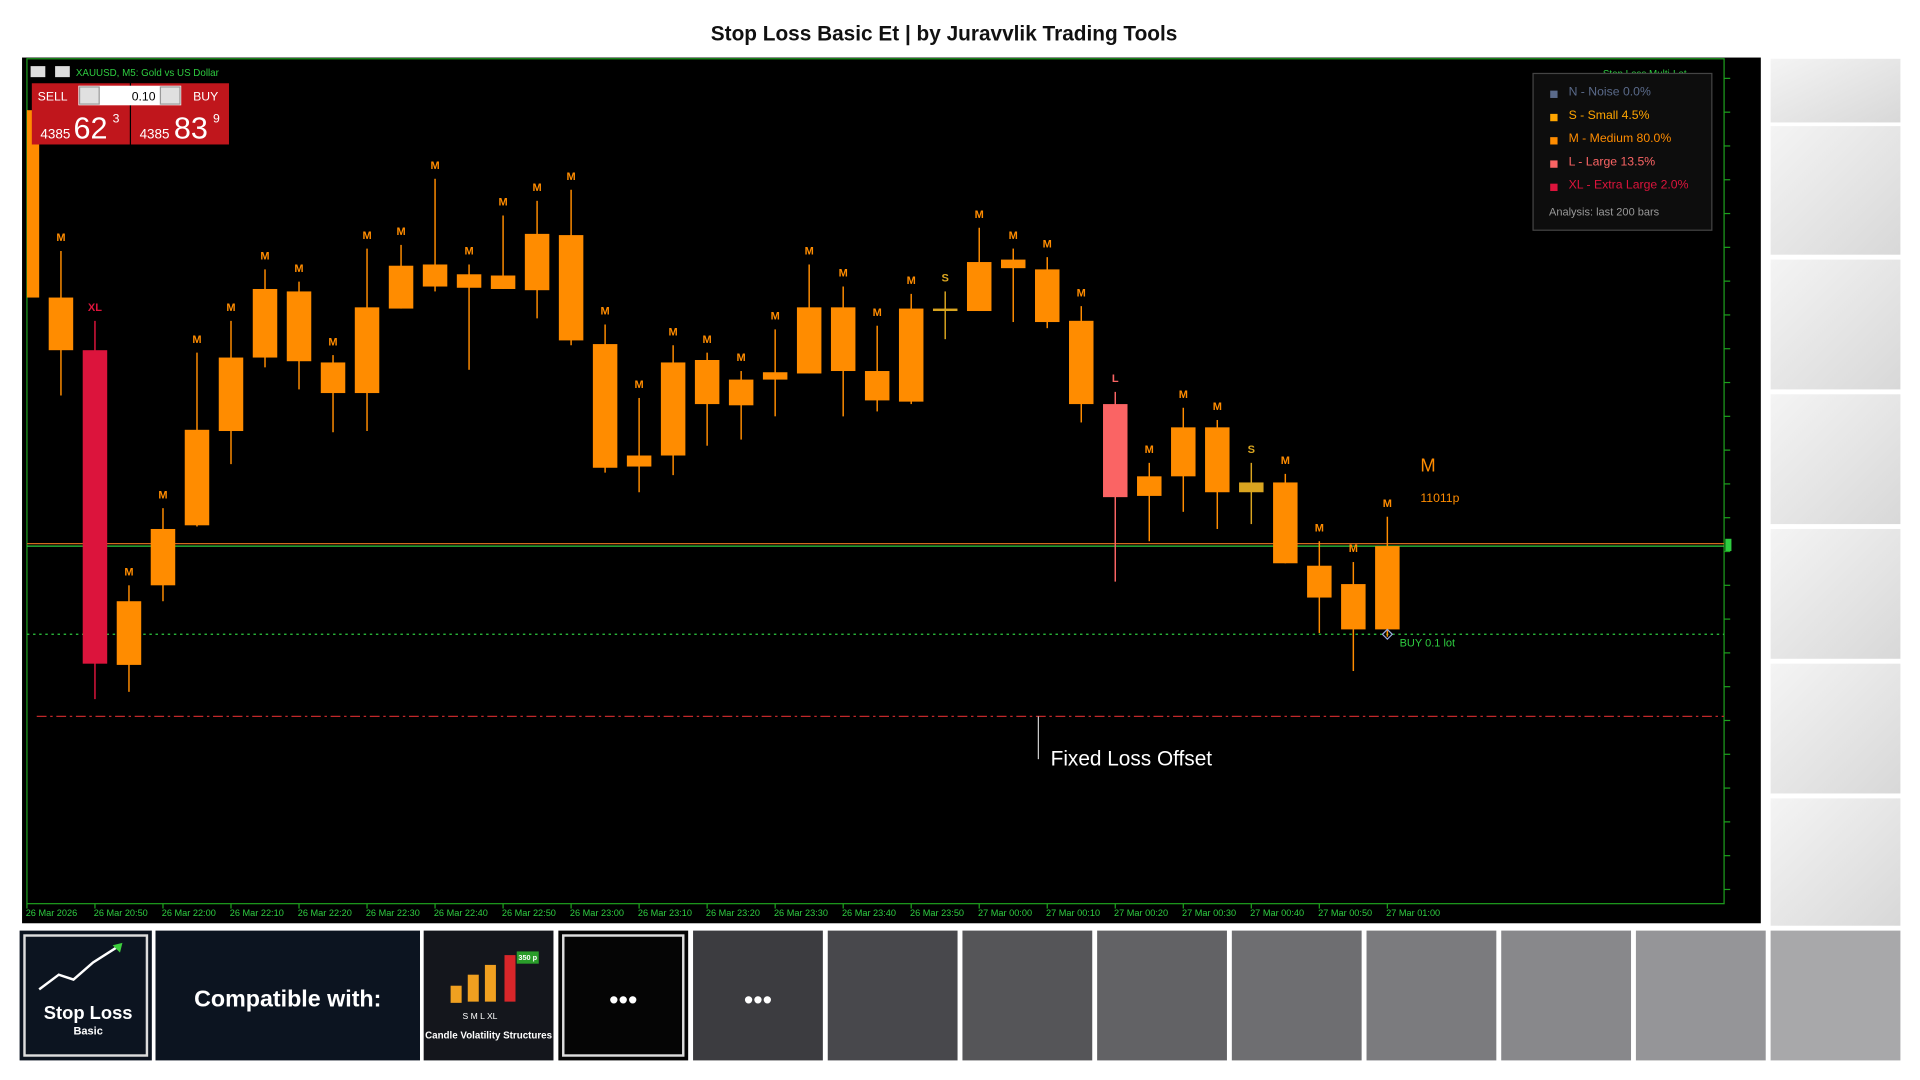 This screenshot has height=1080, width=1920. Describe the element at coordinates (130, 95) in the screenshot. I see `lot-input` at that location.